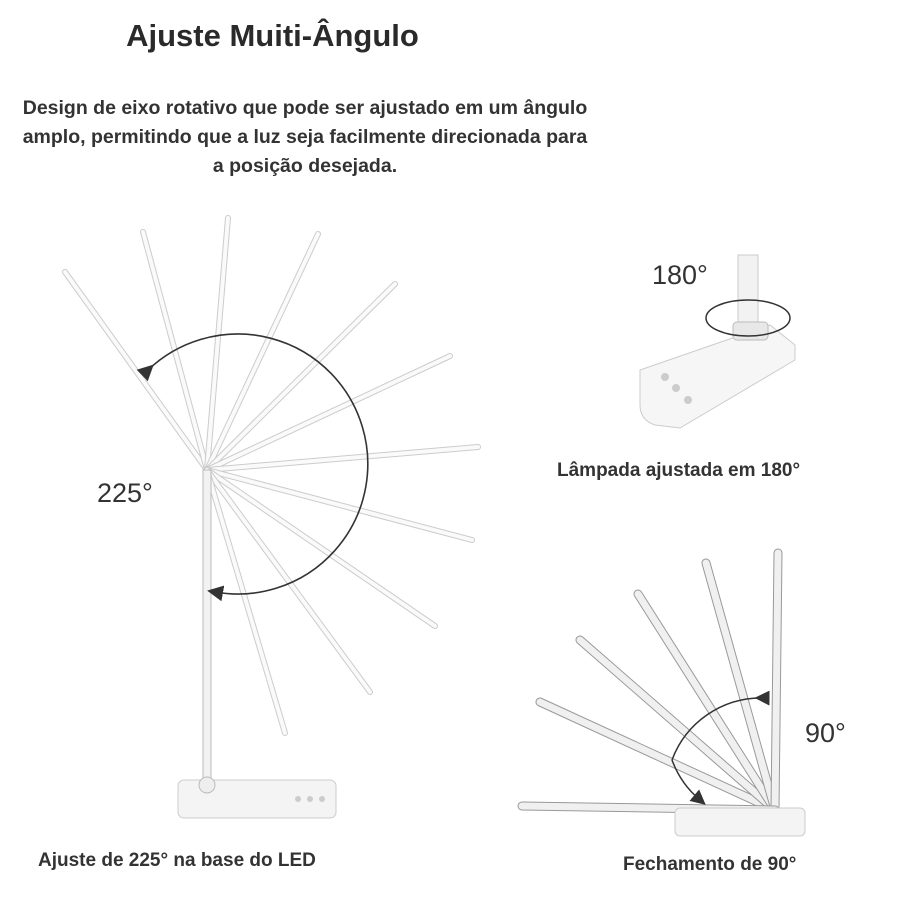 The image size is (900, 900). Describe the element at coordinates (680, 275) in the screenshot. I see `angle-180-label: 180°` at that location.